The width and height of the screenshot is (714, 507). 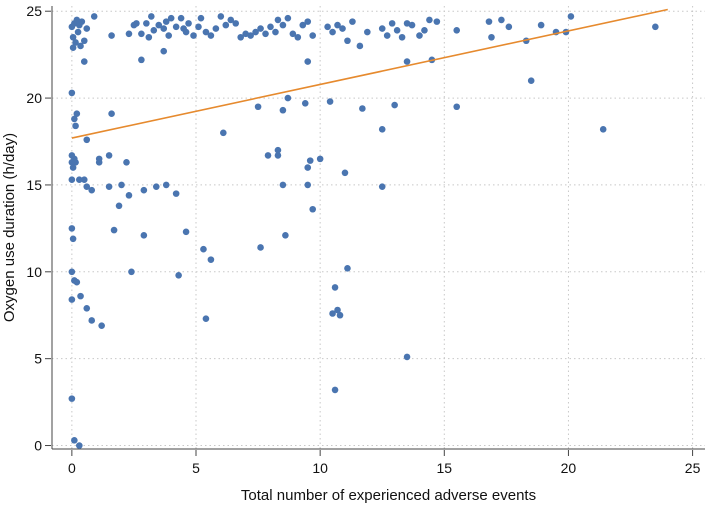 What do you see at coordinates (445, 468) in the screenshot?
I see `x-tick-label: 15` at bounding box center [445, 468].